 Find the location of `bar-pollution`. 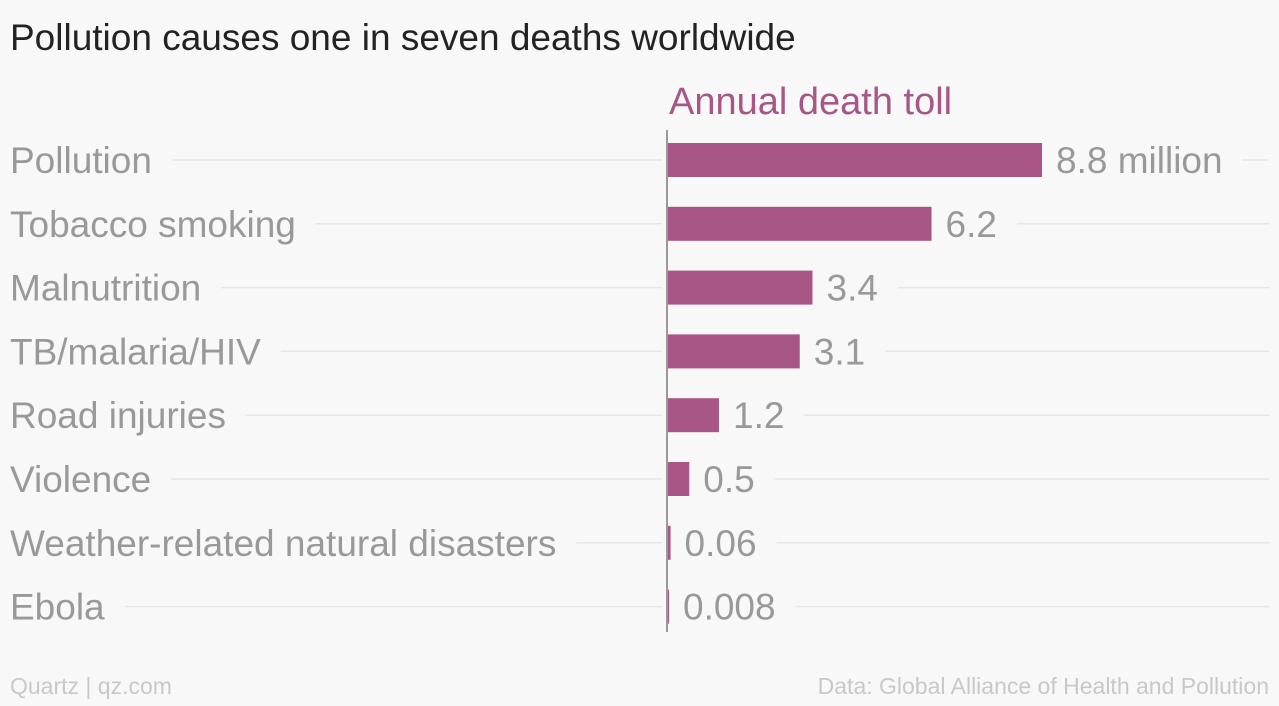

bar-pollution is located at coordinates (855, 160).